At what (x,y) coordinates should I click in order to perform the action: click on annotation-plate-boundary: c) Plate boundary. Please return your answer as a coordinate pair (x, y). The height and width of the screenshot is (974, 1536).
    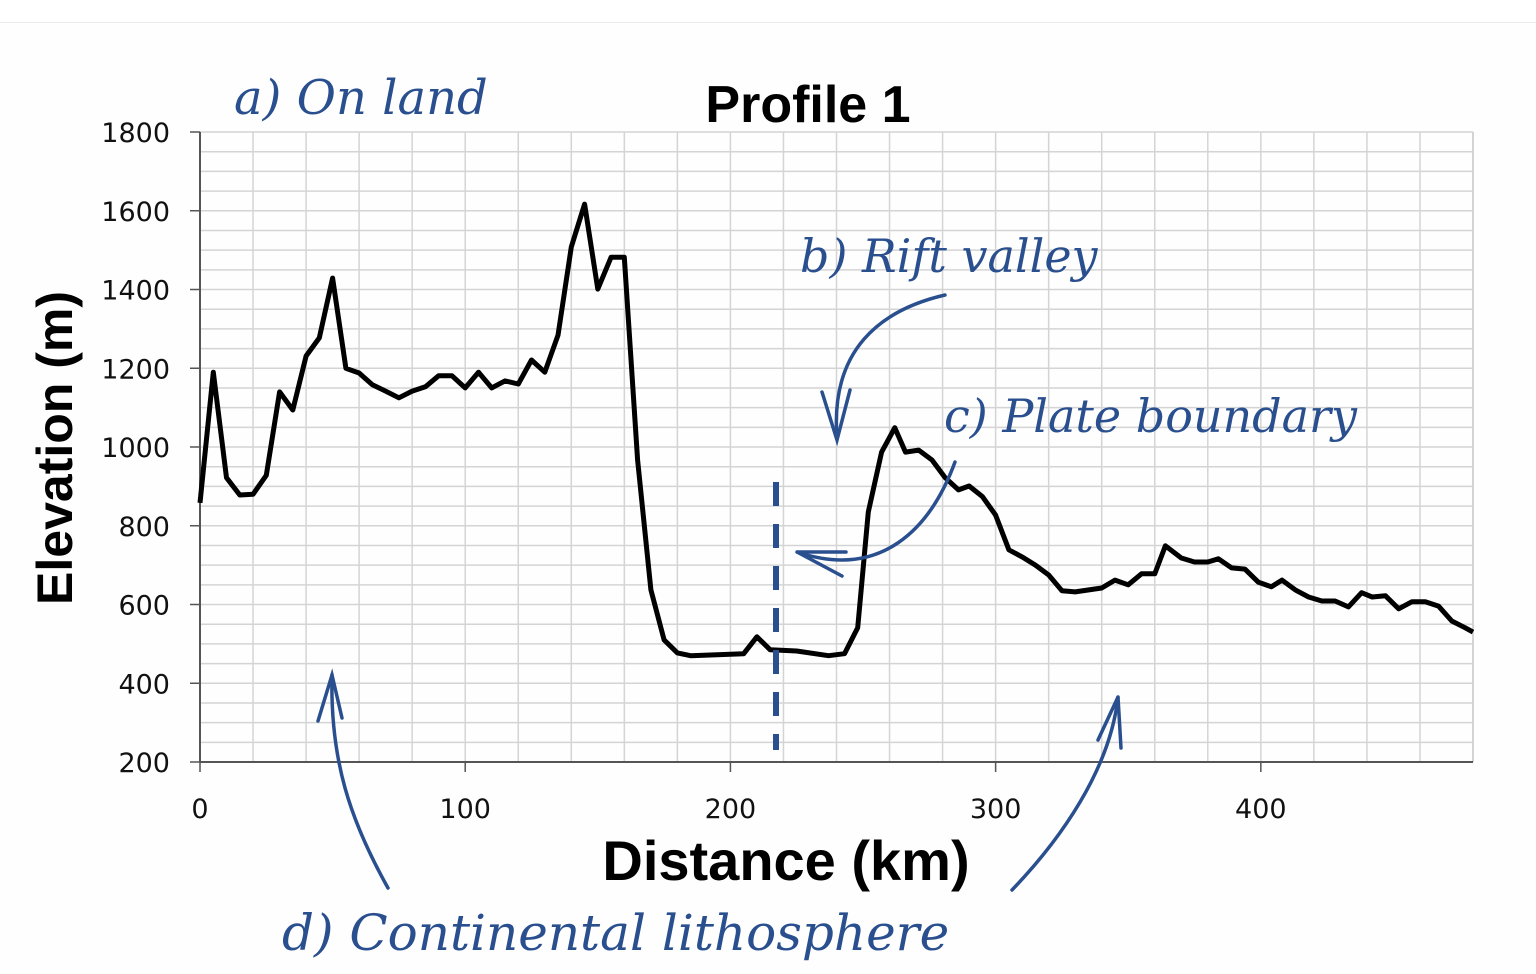
    Looking at the image, I should click on (1151, 416).